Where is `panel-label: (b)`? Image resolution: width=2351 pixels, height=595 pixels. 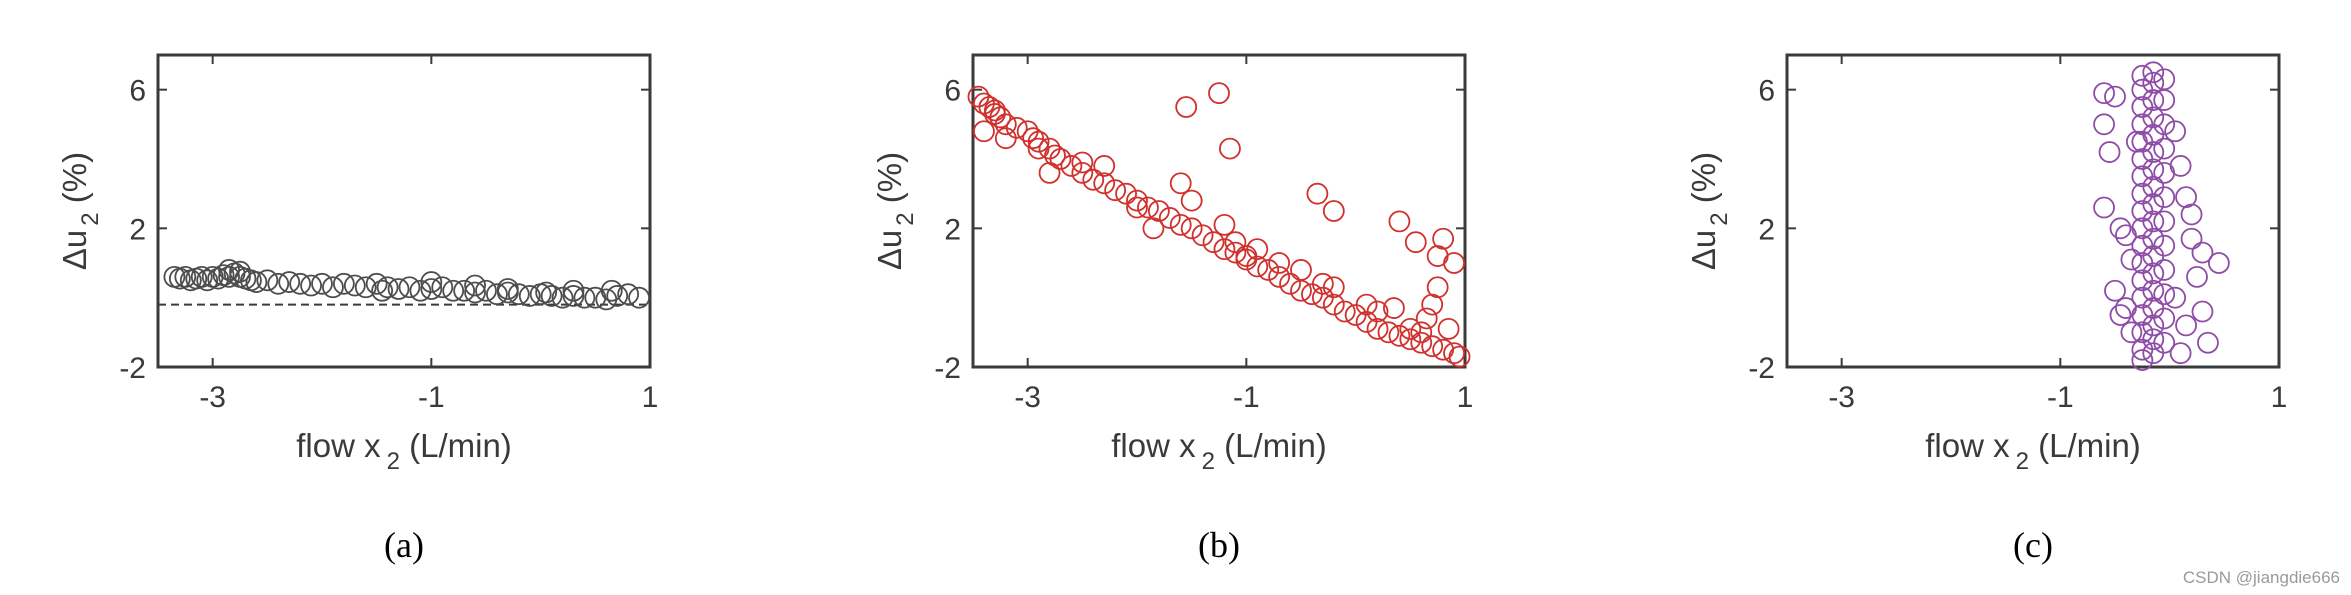
panel-label: (b) is located at coordinates (1219, 545).